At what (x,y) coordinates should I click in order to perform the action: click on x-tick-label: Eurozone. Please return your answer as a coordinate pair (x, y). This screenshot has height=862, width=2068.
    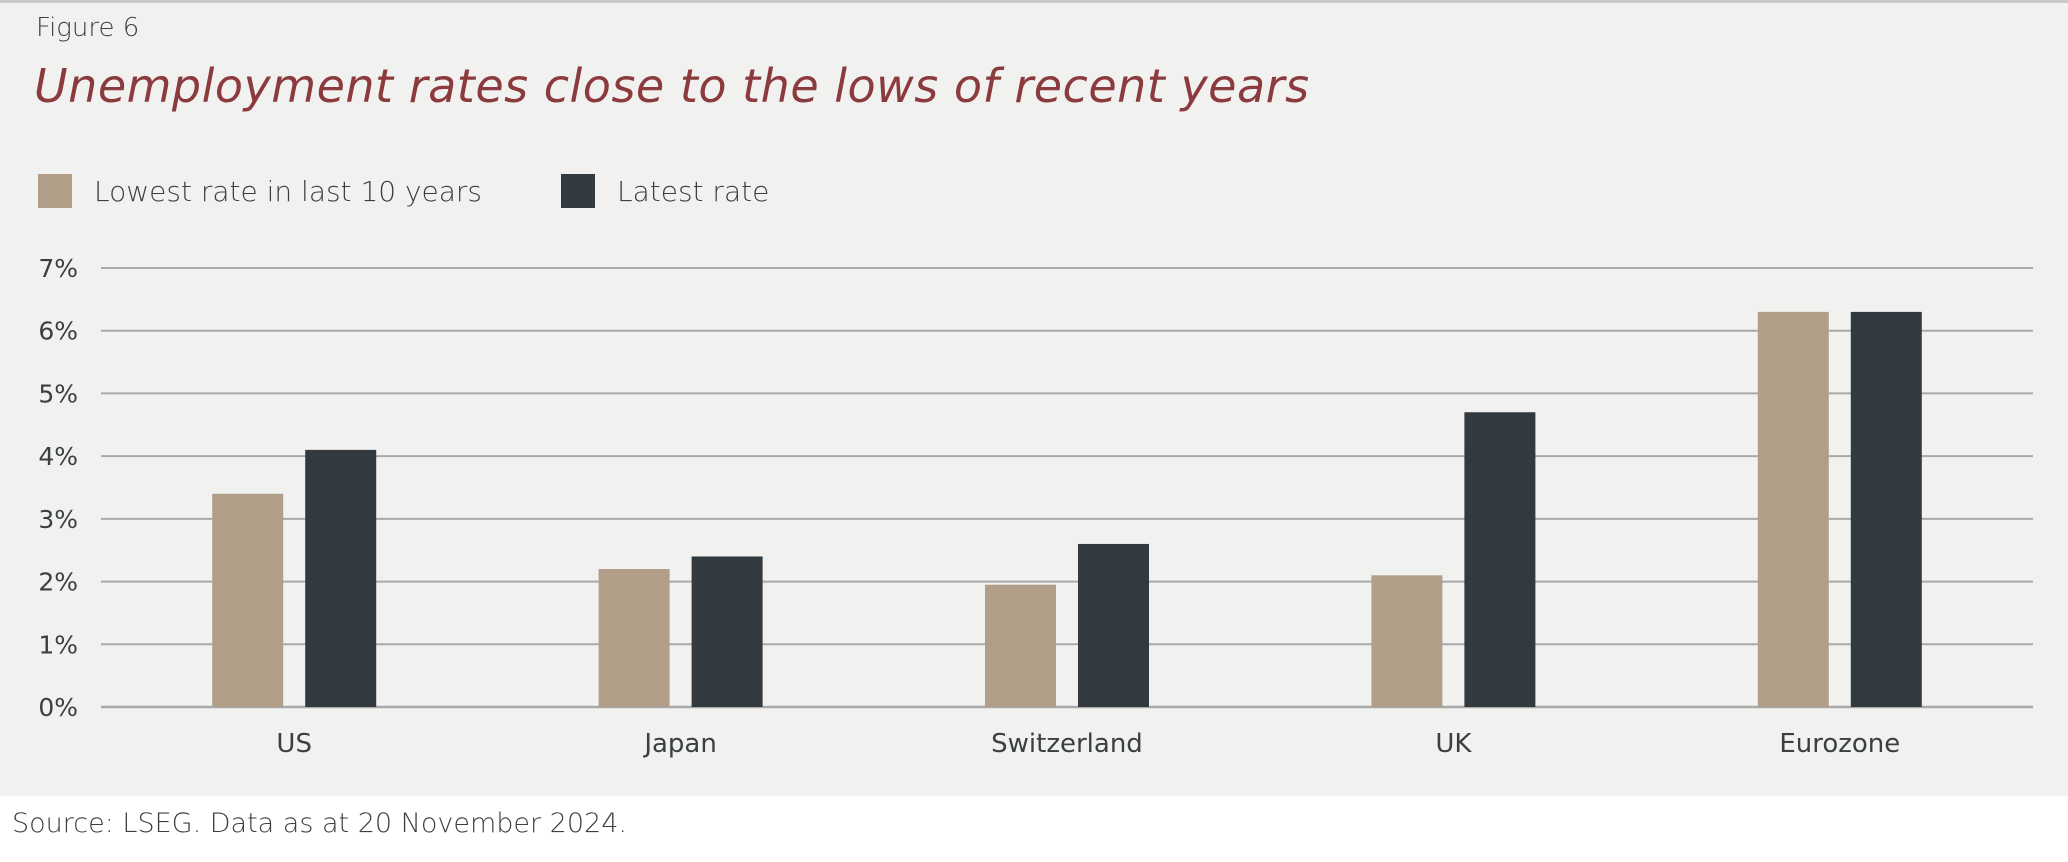
    Looking at the image, I should click on (1839, 744).